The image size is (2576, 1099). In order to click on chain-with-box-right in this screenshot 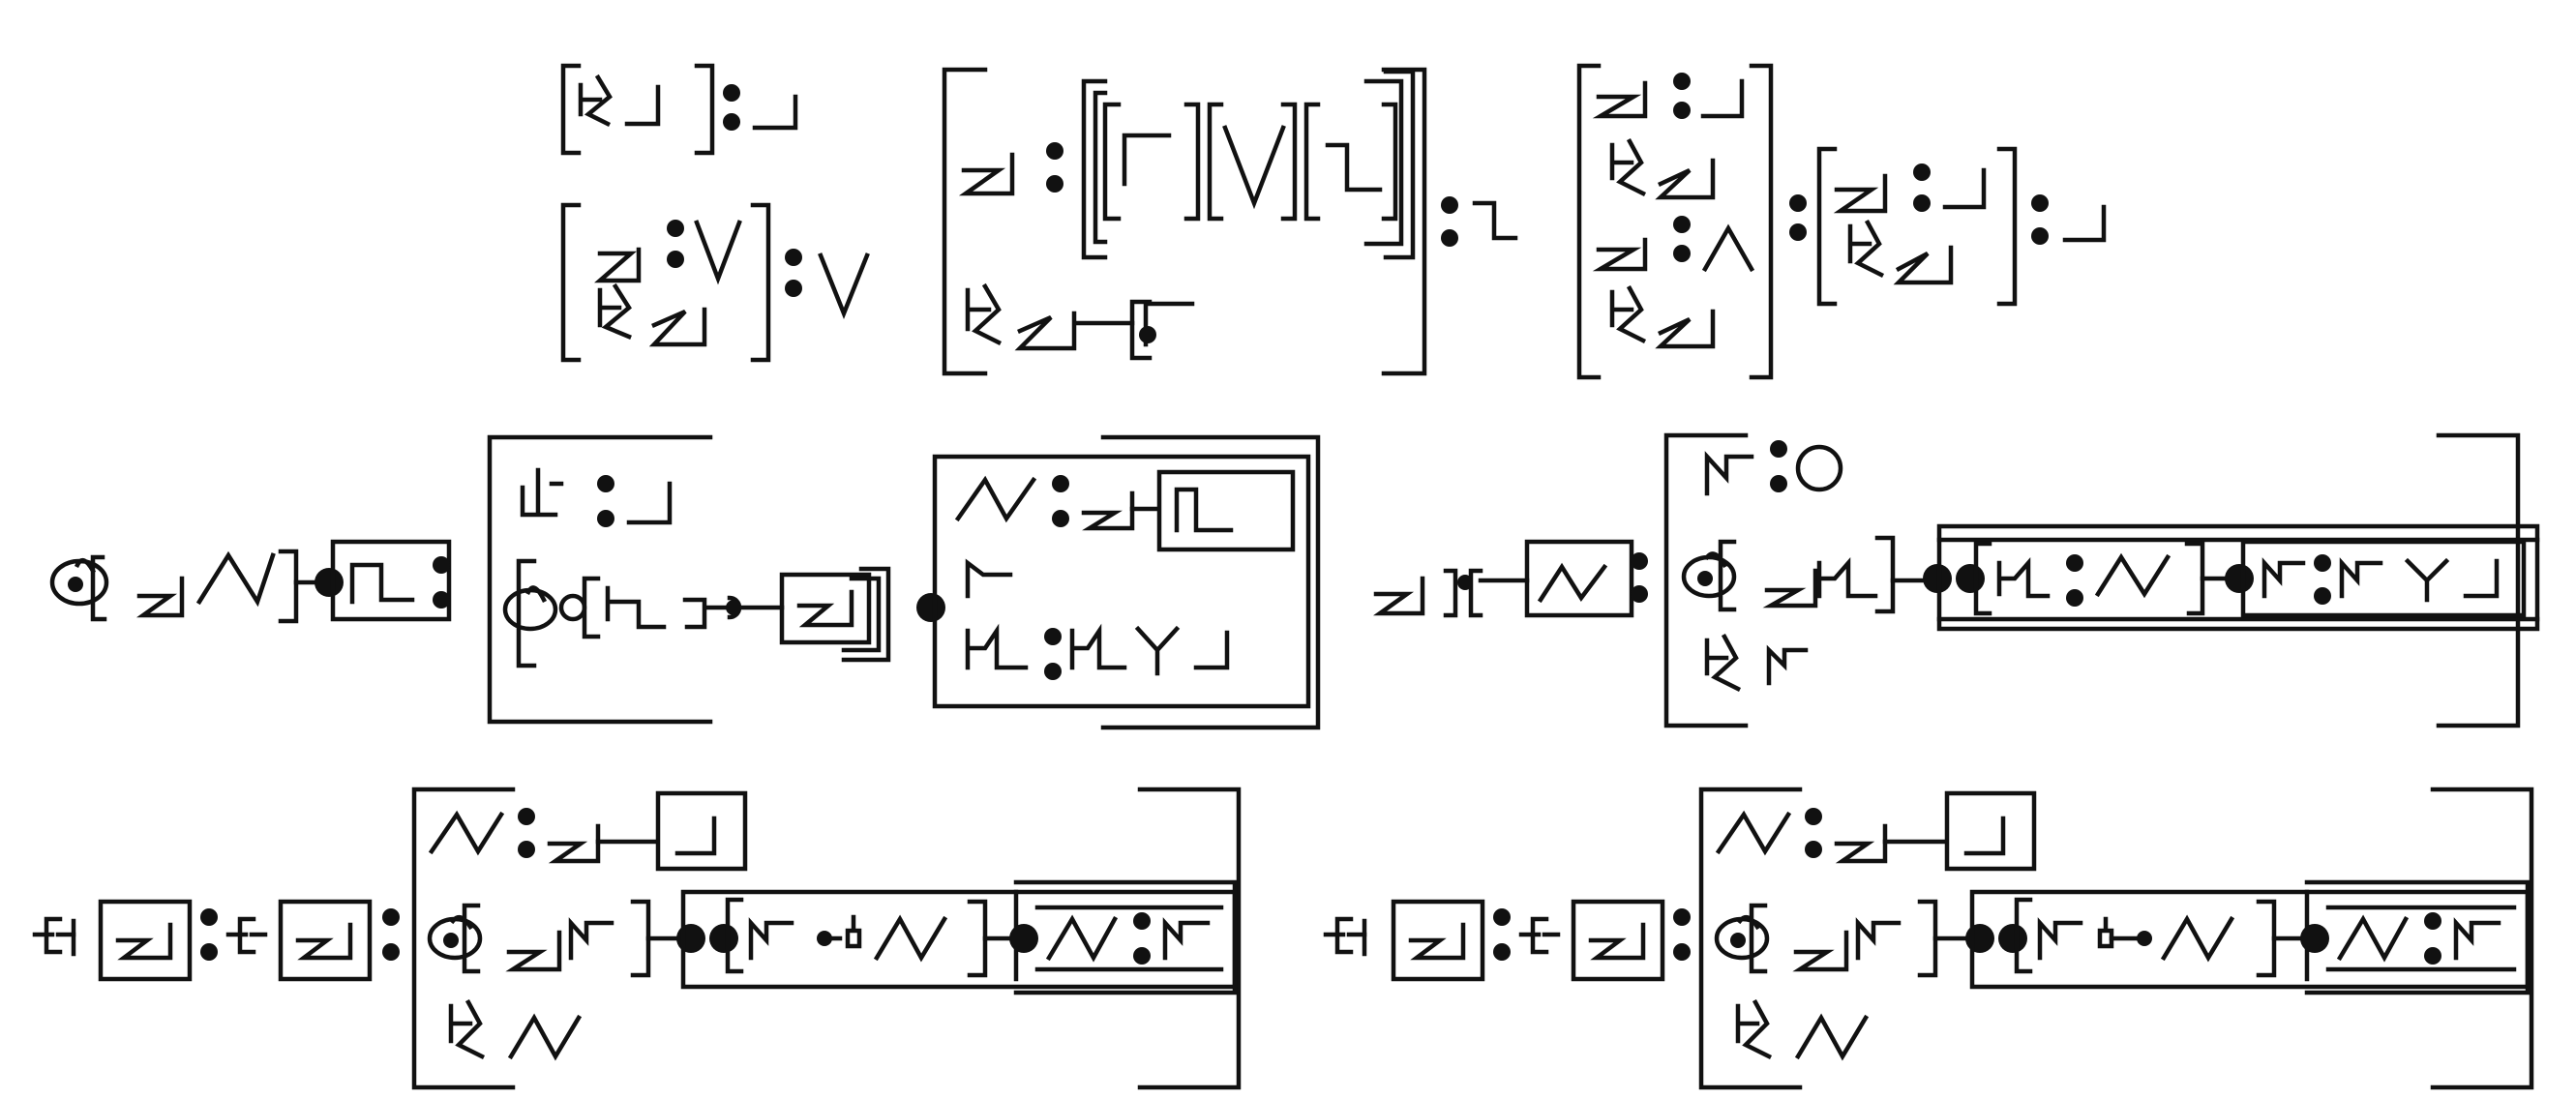, I will do `click(1956, 580)`.